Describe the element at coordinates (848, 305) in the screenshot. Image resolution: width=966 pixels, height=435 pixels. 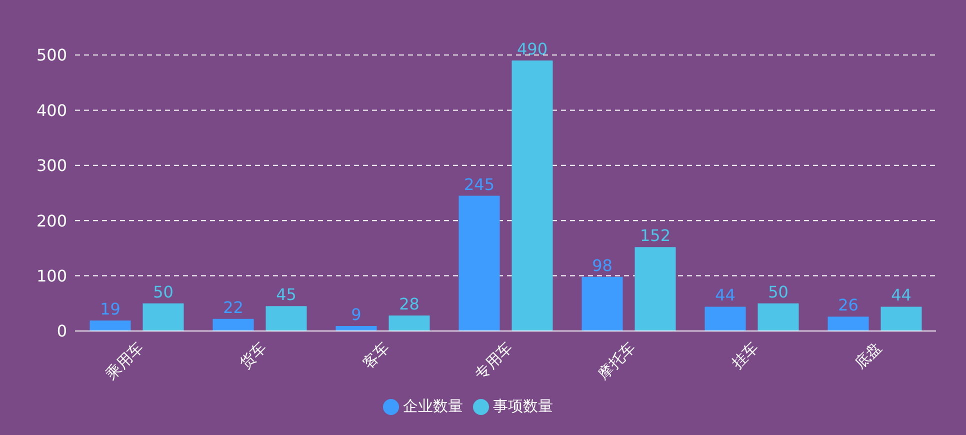
I see `data-label: 26` at that location.